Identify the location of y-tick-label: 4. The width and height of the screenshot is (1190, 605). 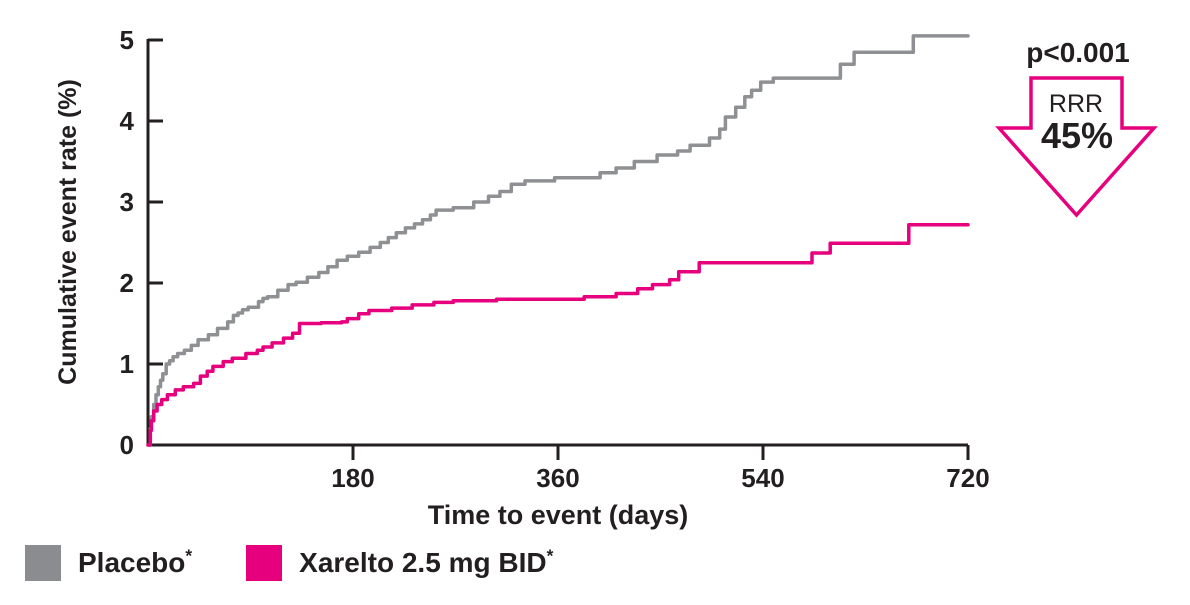
(127, 121).